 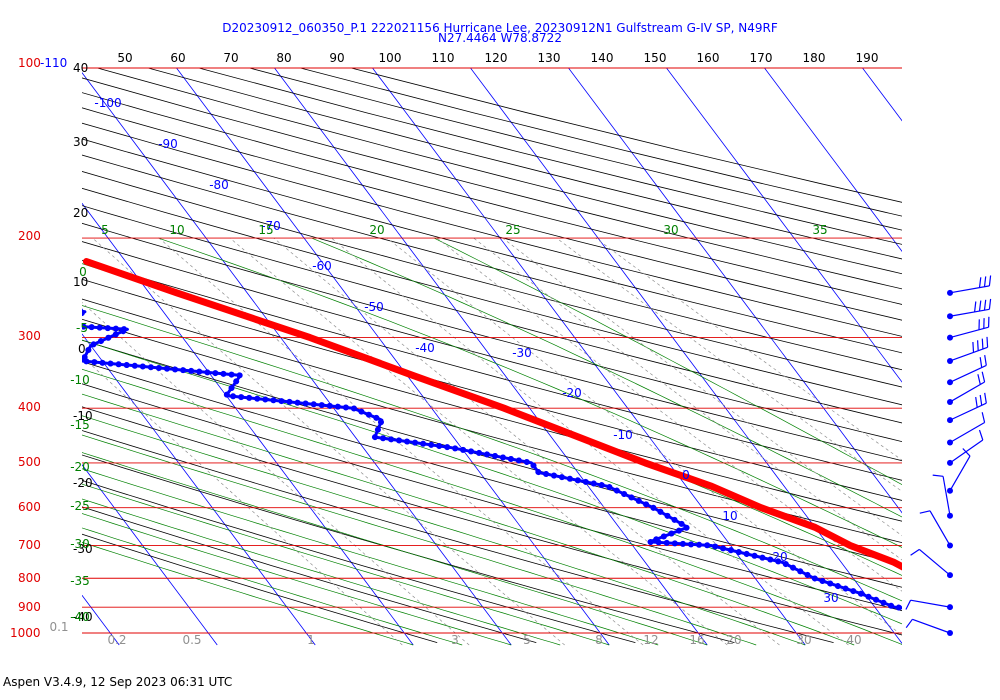 What do you see at coordinates (500, 38) in the screenshot?
I see `chart-subtitle: N27.4464 W78.8722` at bounding box center [500, 38].